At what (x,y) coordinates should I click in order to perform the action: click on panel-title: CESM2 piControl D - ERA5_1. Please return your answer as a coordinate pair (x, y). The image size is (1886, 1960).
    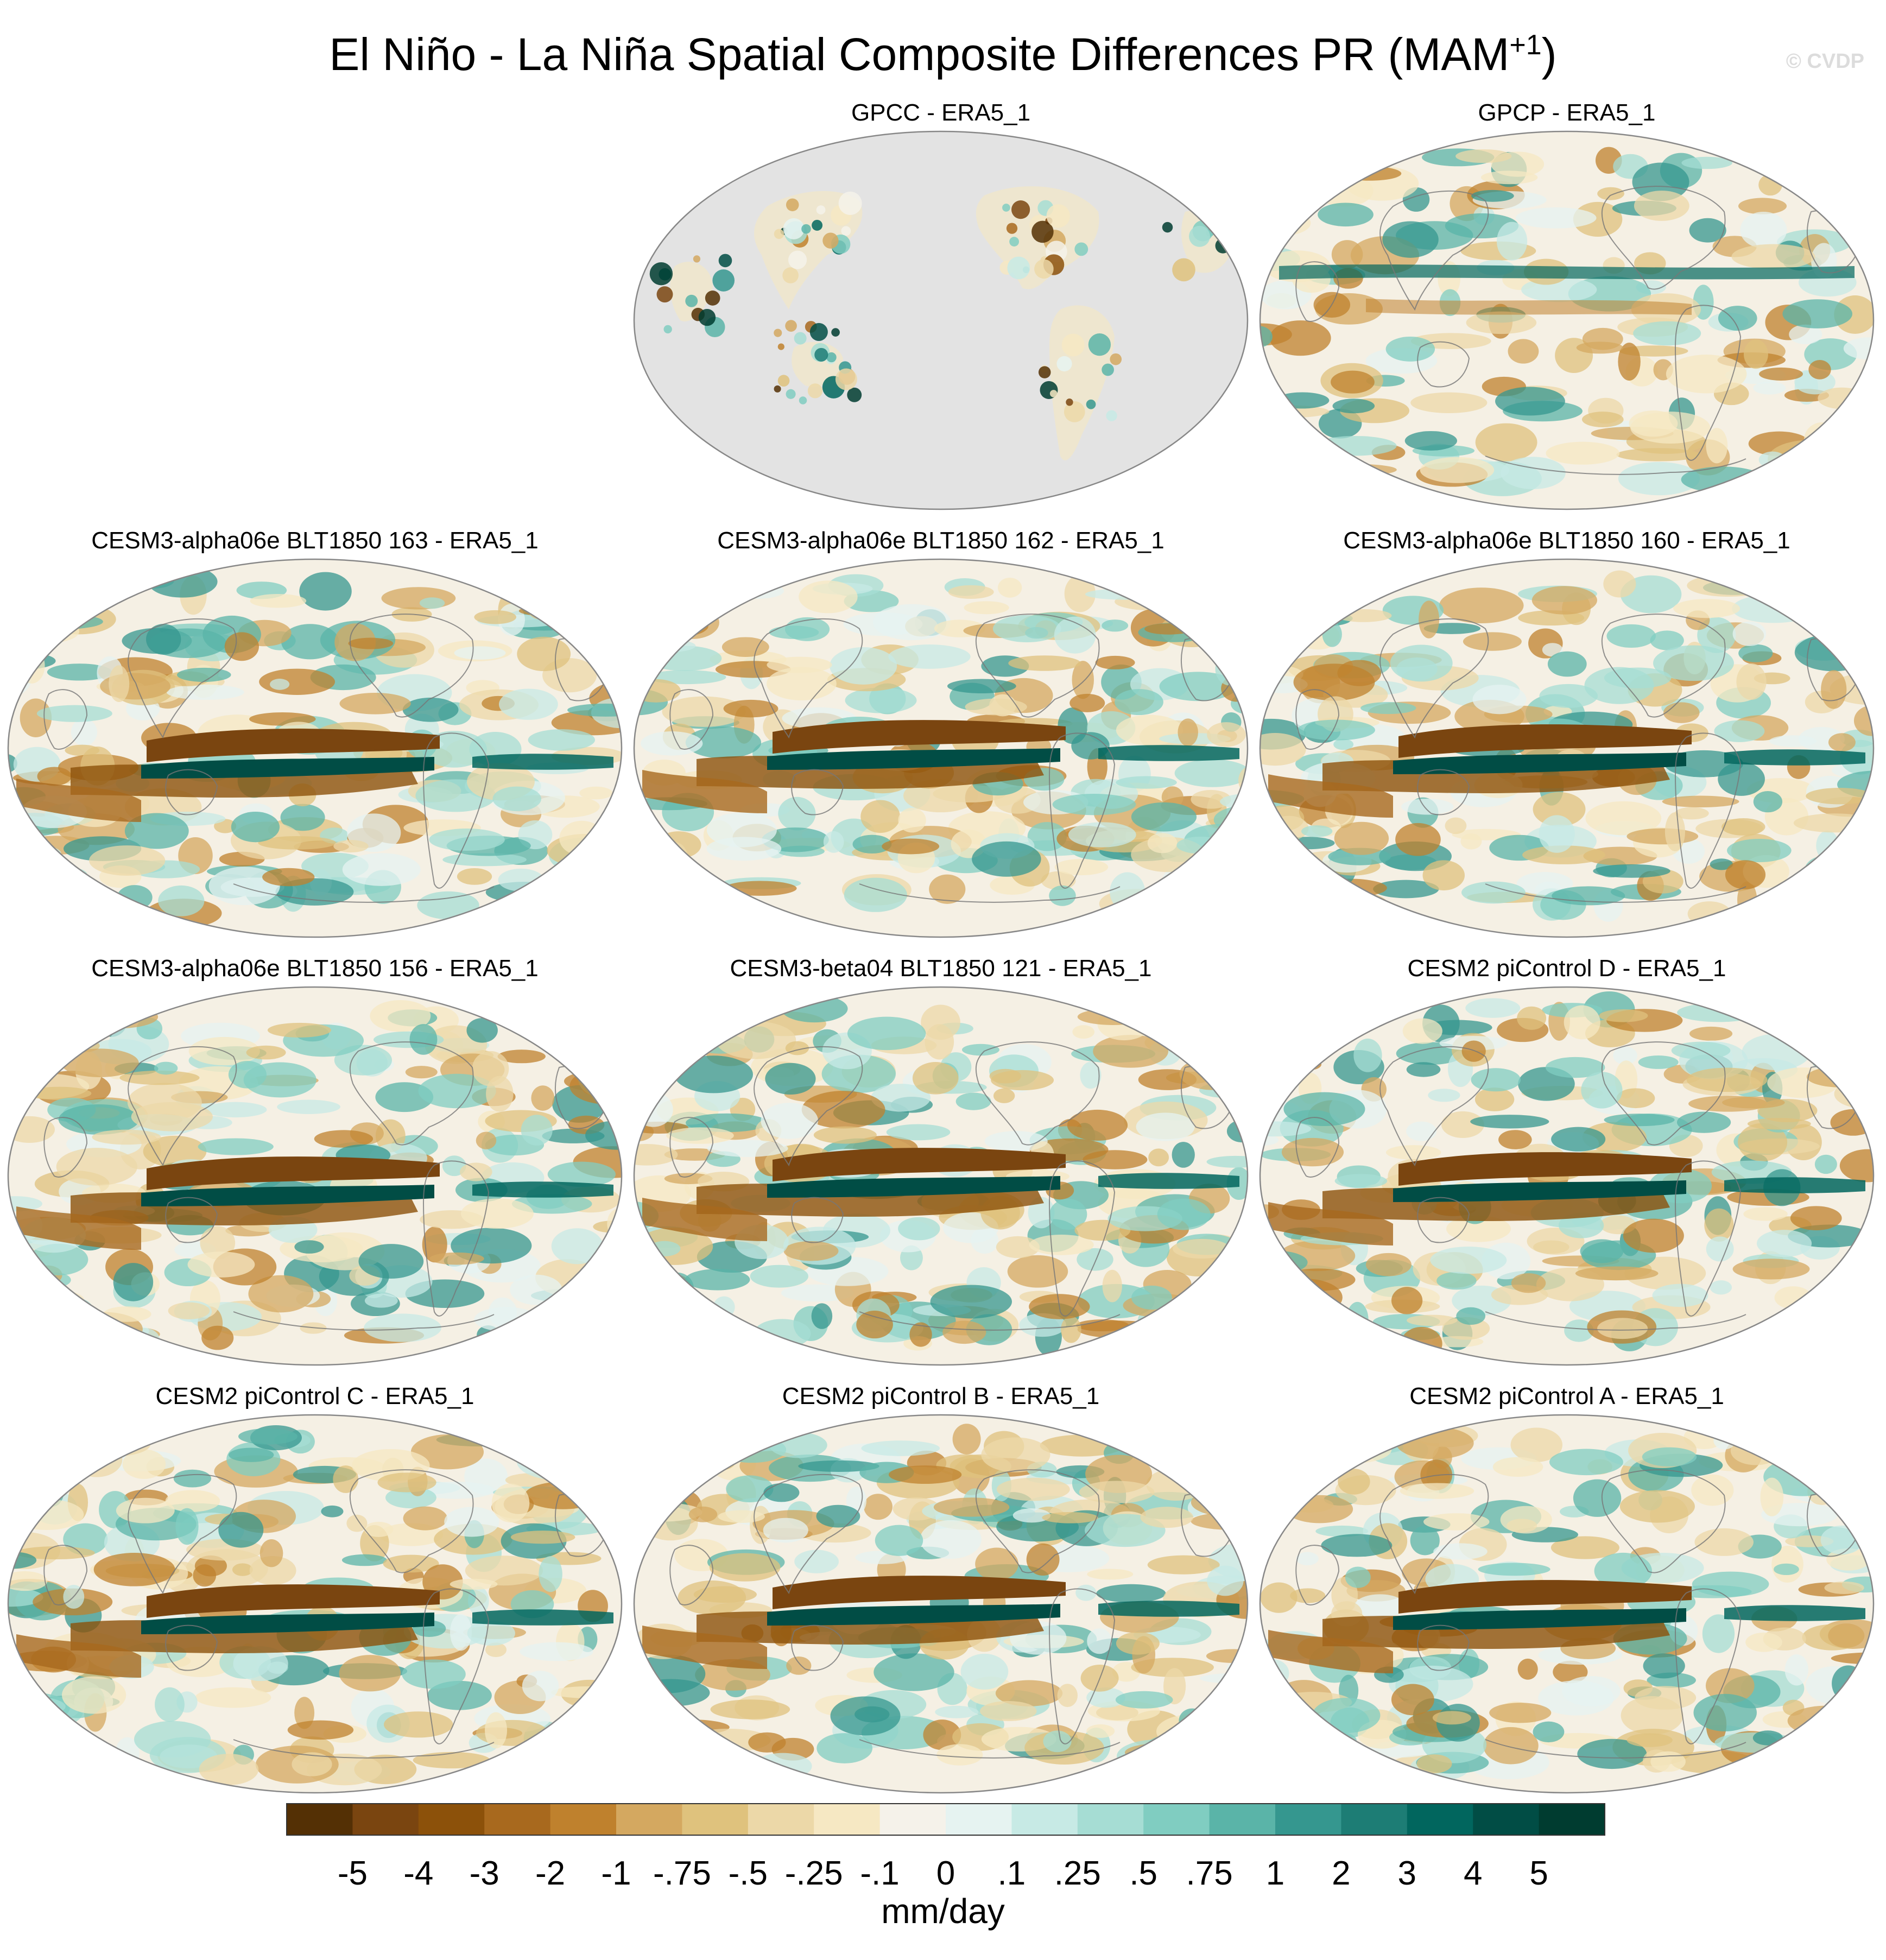
    Looking at the image, I should click on (1566, 969).